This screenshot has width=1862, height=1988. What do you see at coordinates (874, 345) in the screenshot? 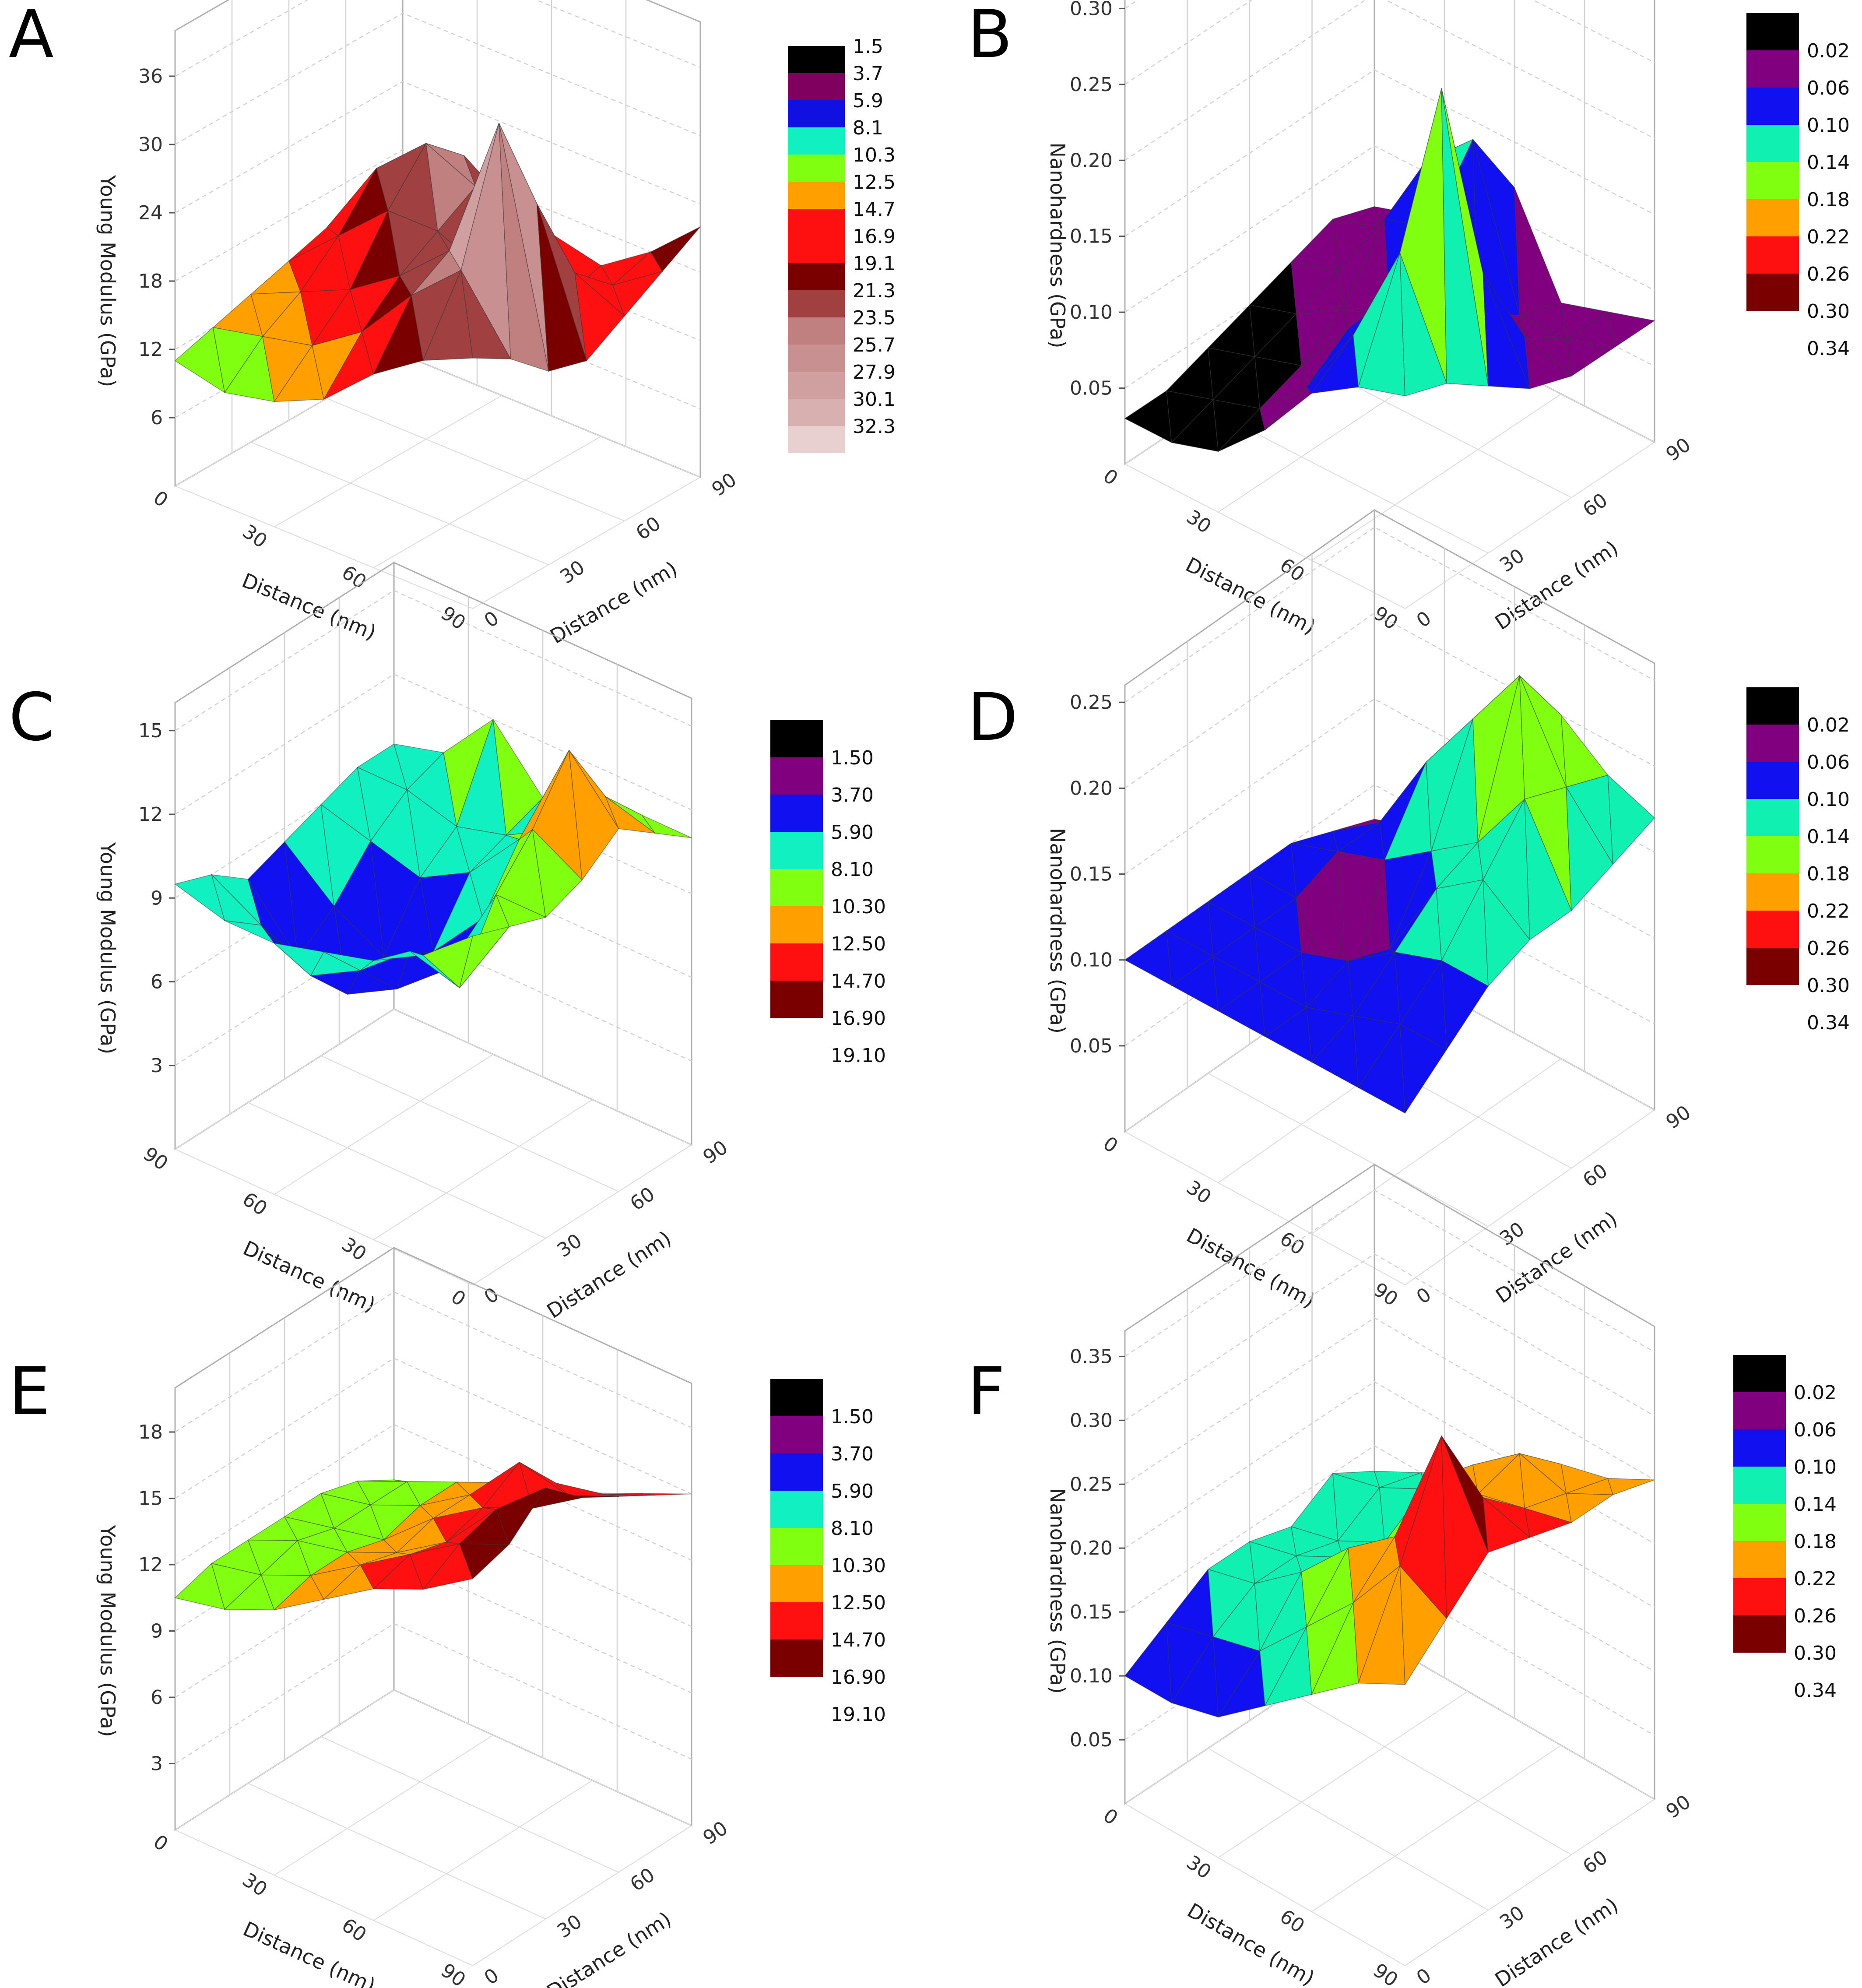
I see `legend-label: 25.7` at bounding box center [874, 345].